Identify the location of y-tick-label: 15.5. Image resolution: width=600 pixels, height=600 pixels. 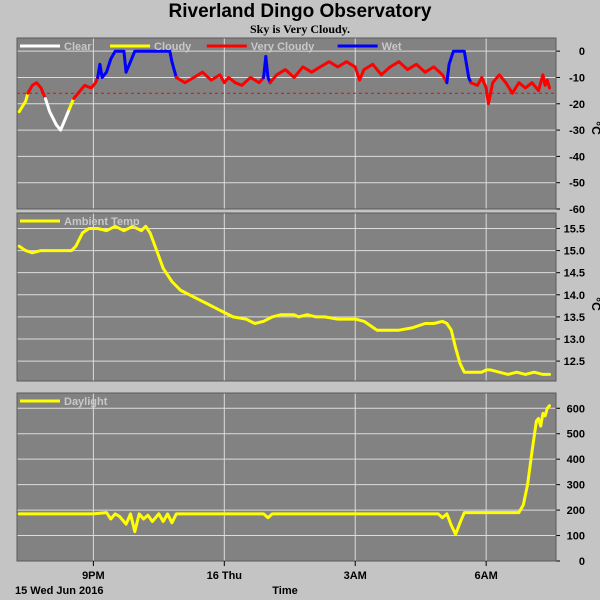
(574, 229).